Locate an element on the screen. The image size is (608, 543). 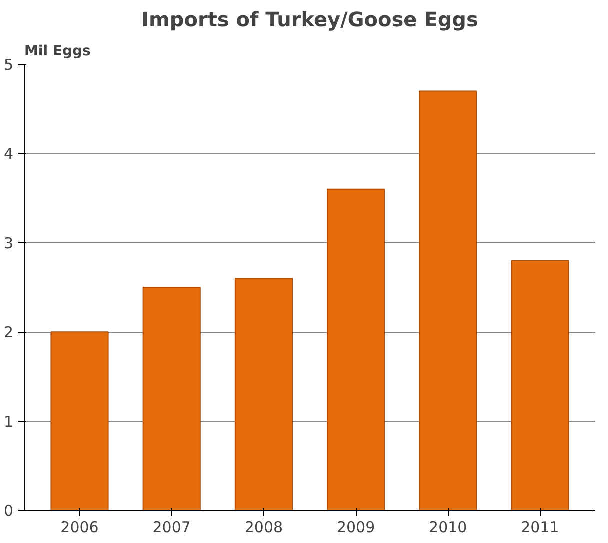
y-axis-title: Mil Eggs is located at coordinates (57, 52).